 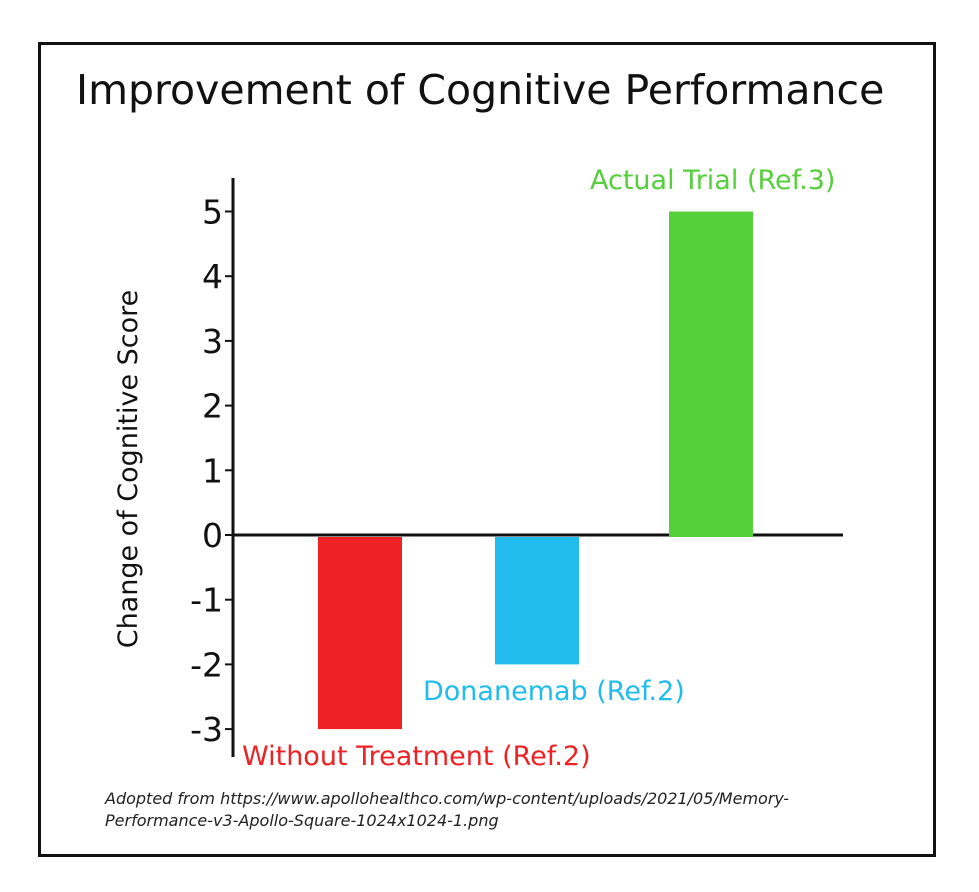 What do you see at coordinates (212, 535) in the screenshot?
I see `y-tick-label: 0` at bounding box center [212, 535].